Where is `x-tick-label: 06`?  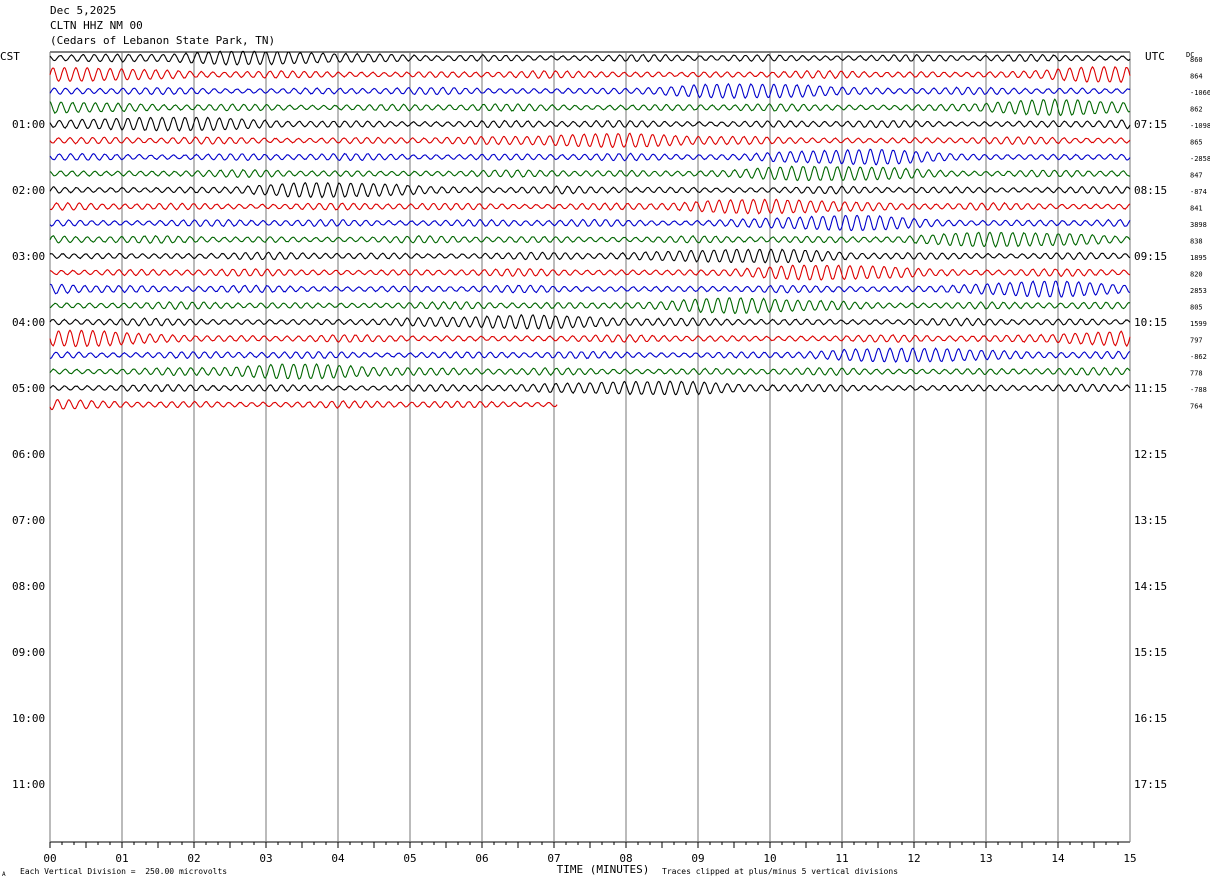 x-tick-label: 06 is located at coordinates (481, 858).